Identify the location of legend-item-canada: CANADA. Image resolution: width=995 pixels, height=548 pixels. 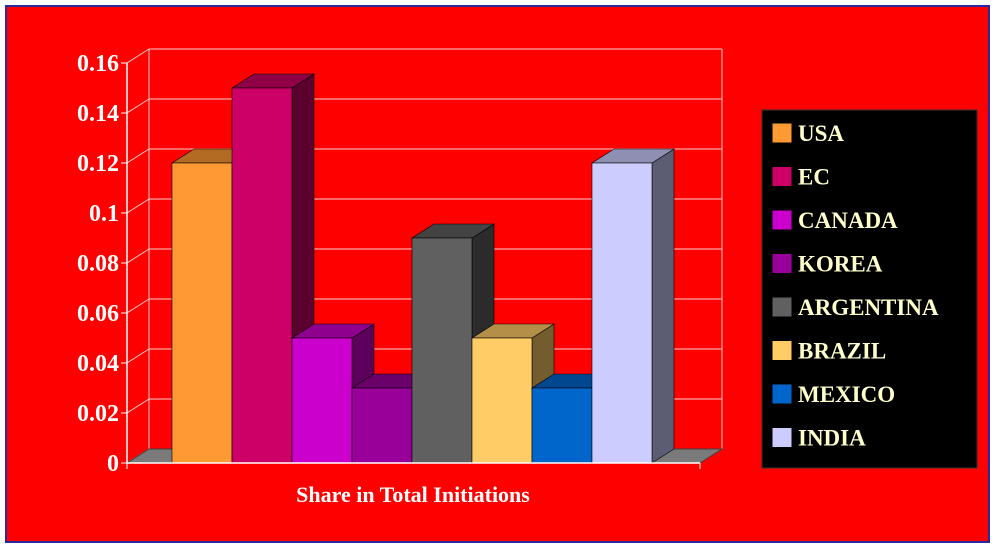
(834, 220).